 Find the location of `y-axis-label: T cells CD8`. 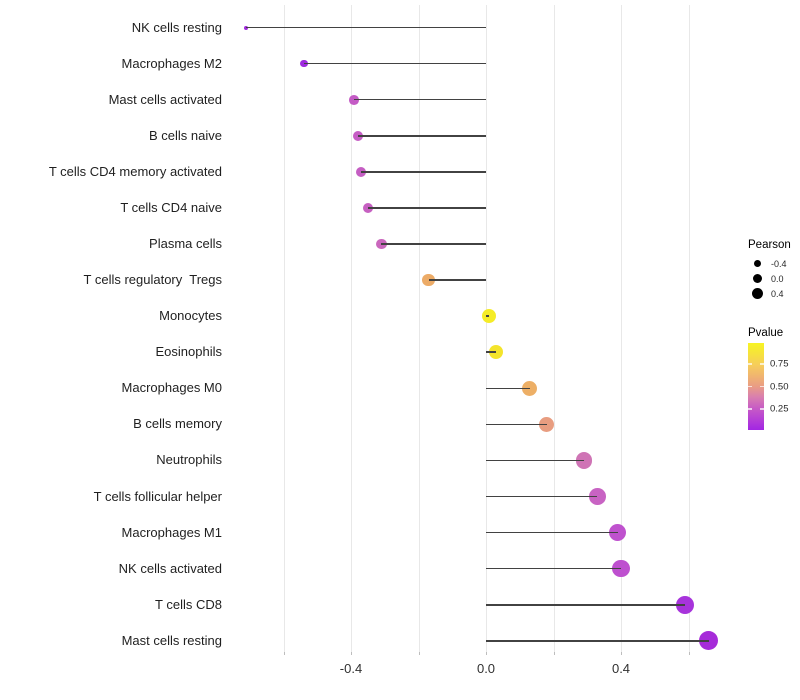

y-axis-label: T cells CD8 is located at coordinates (188, 604).